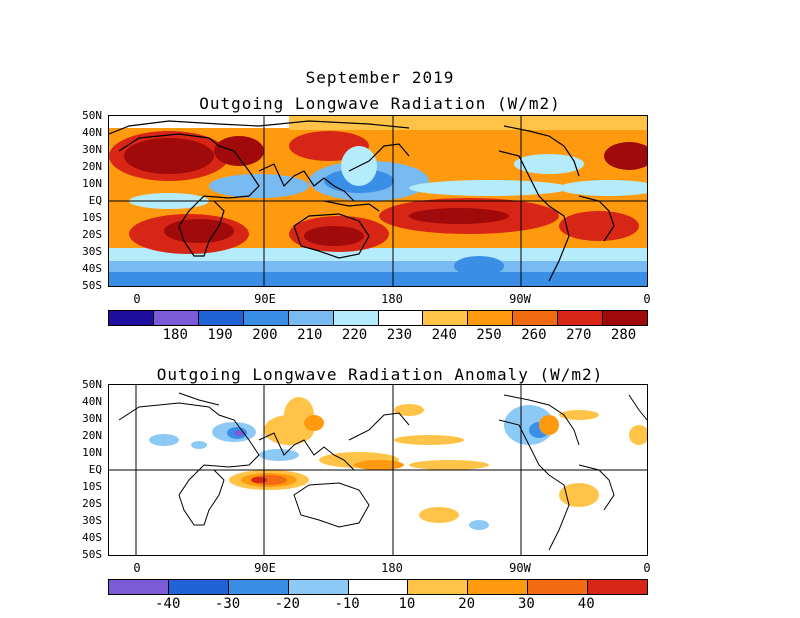  What do you see at coordinates (347, 604) in the screenshot?
I see `colorbar-tick-label: -10` at bounding box center [347, 604].